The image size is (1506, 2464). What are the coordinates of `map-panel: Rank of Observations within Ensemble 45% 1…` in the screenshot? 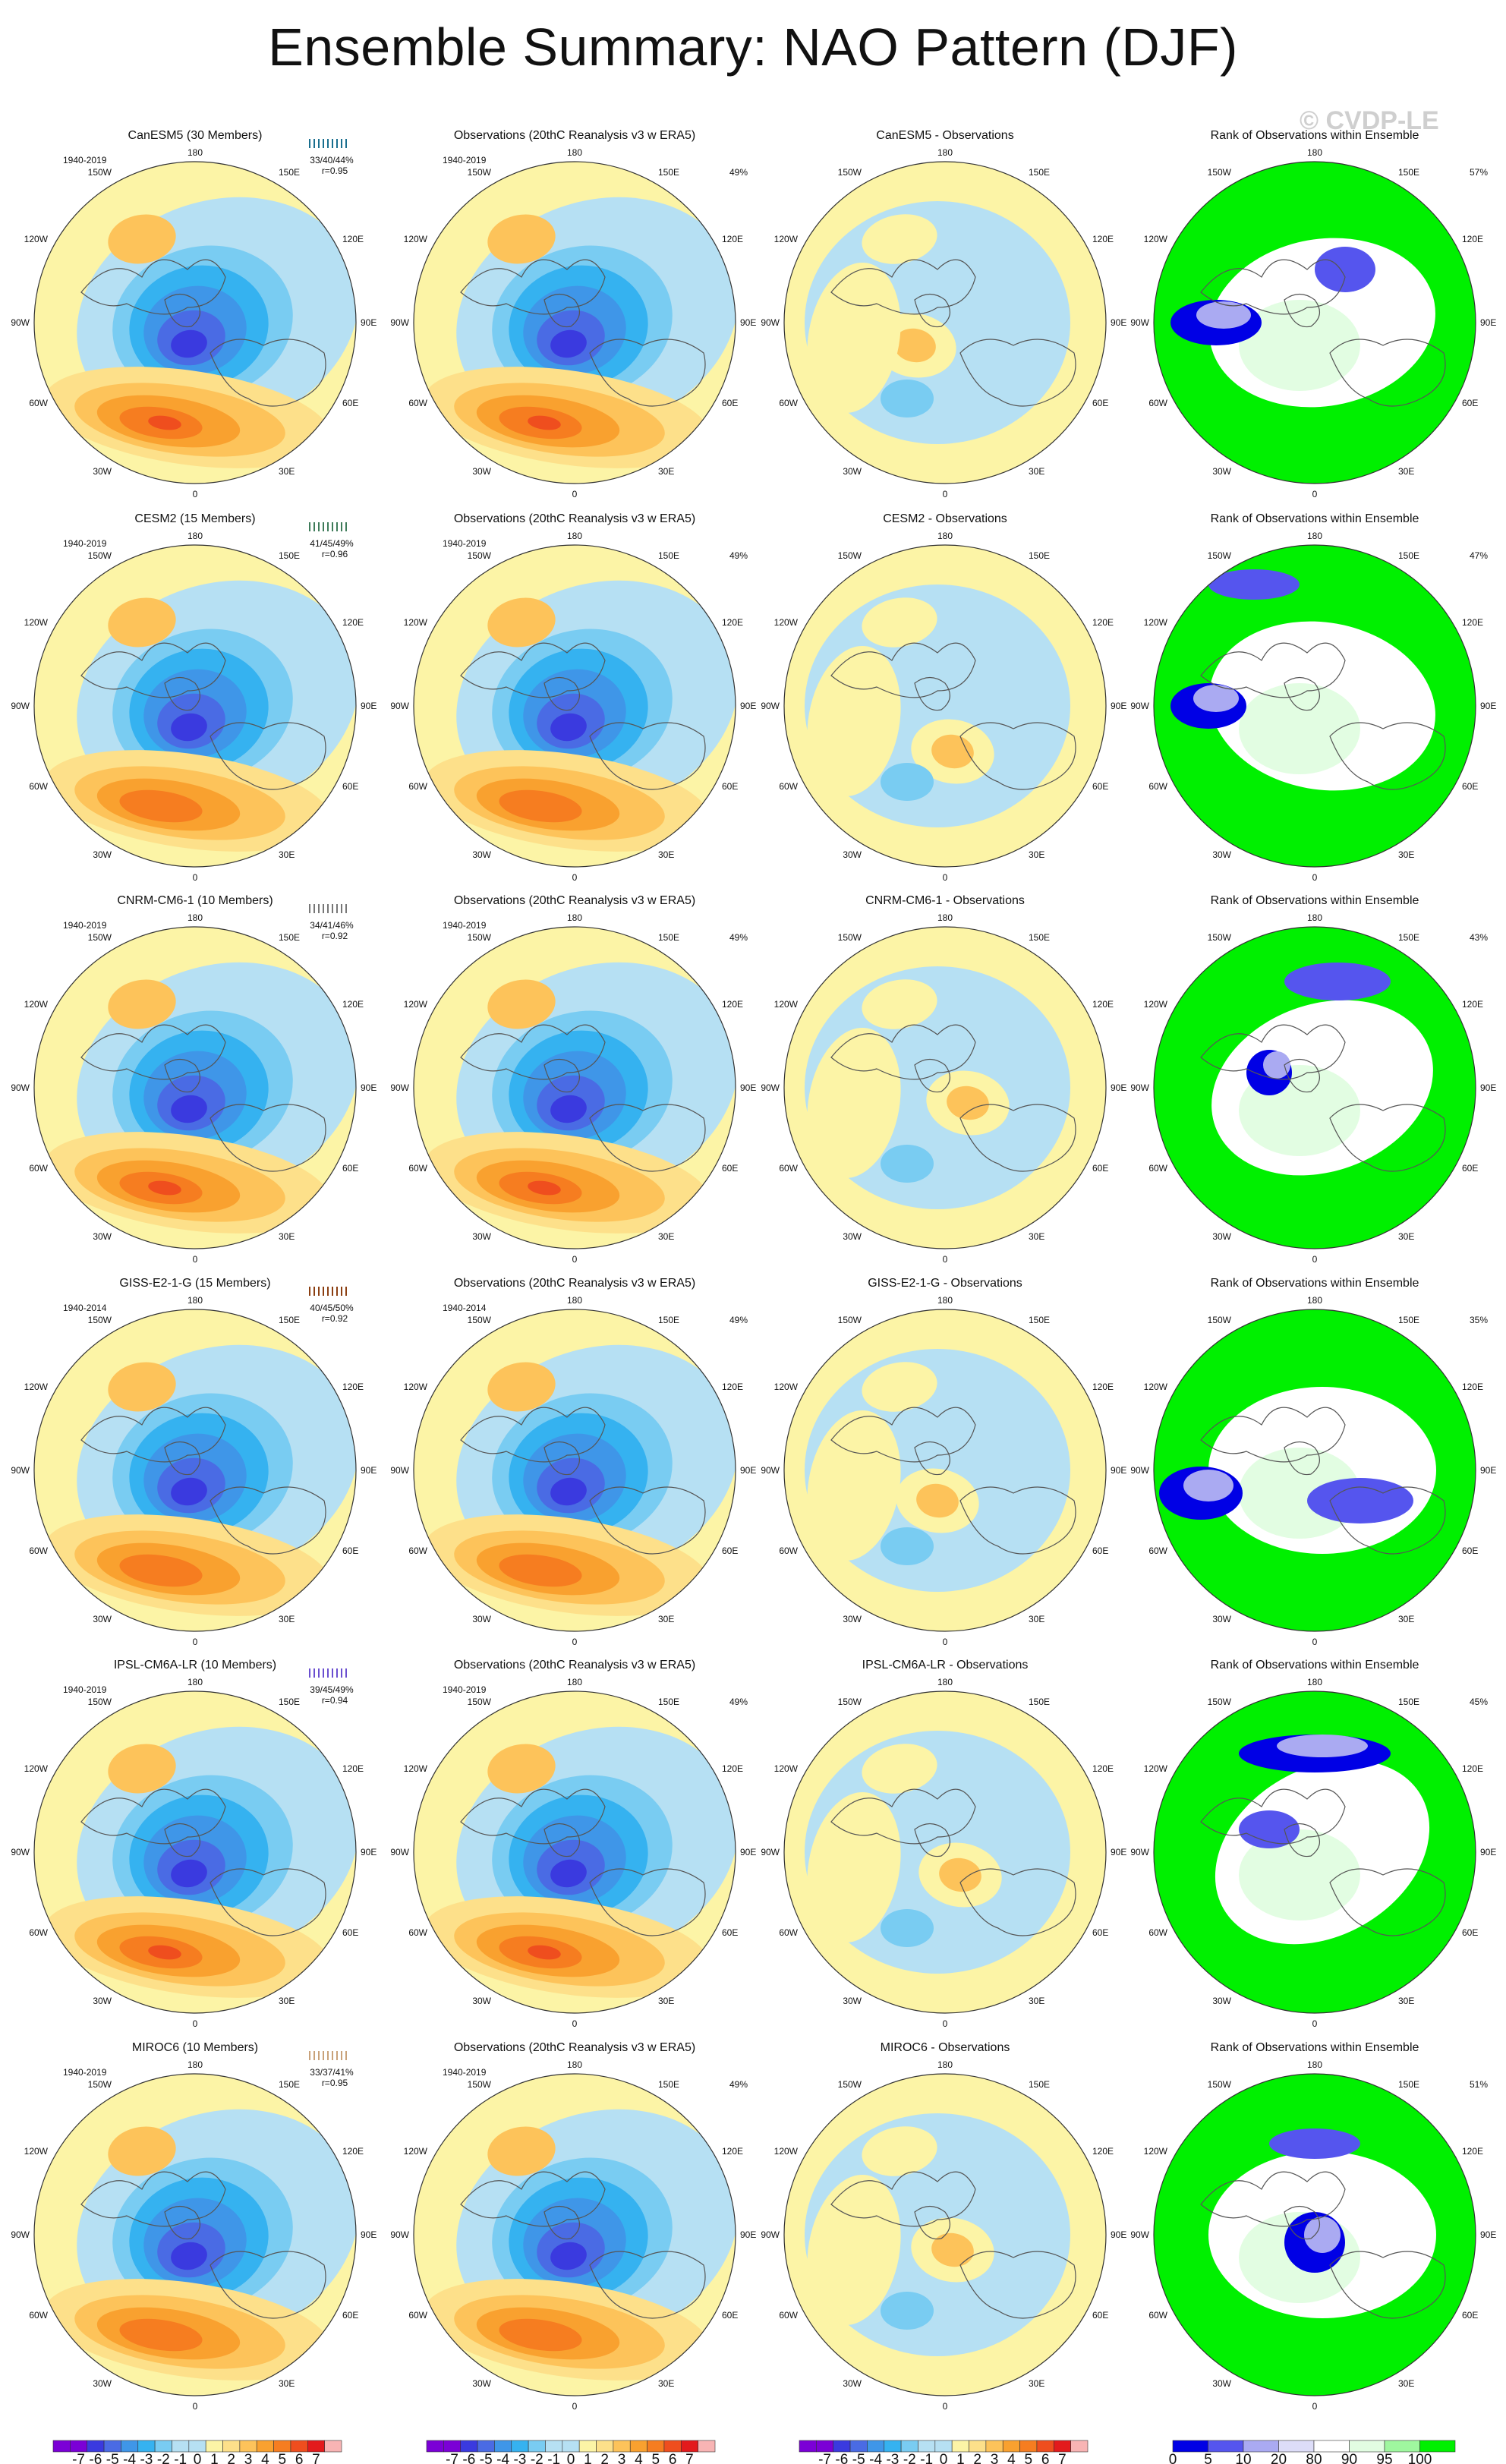 It's located at (1313, 1844).